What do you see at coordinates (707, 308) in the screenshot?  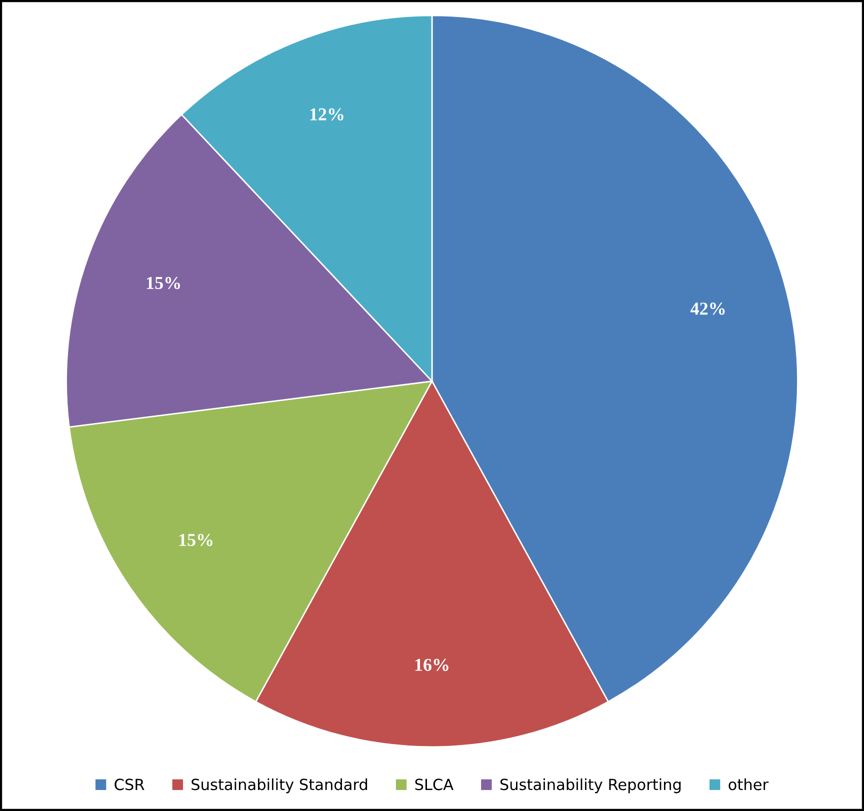 I see `data-label: 42%` at bounding box center [707, 308].